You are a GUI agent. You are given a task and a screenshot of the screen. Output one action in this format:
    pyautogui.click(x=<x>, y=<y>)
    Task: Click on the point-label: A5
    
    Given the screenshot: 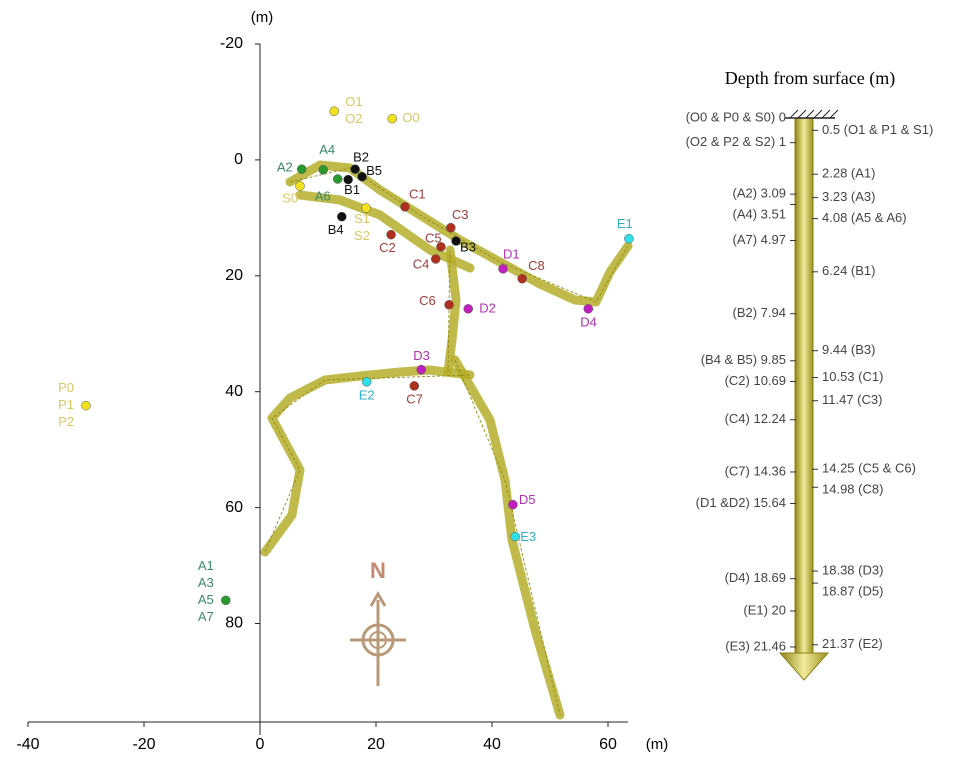 What is the action you would take?
    pyautogui.click(x=206, y=599)
    